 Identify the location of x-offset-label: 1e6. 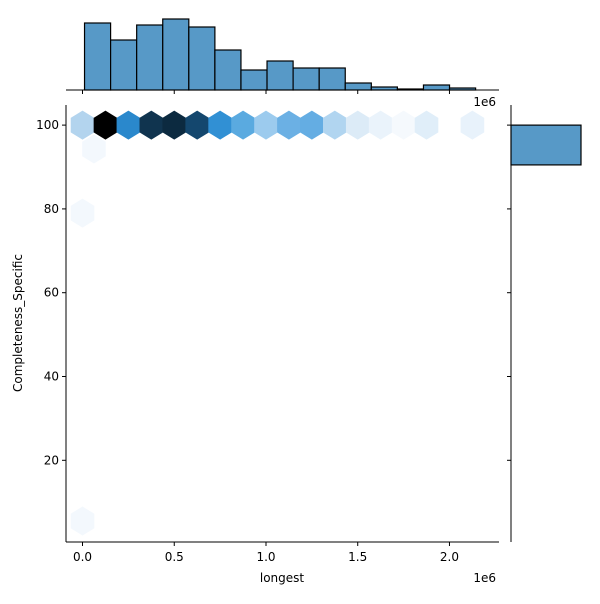
(484, 578).